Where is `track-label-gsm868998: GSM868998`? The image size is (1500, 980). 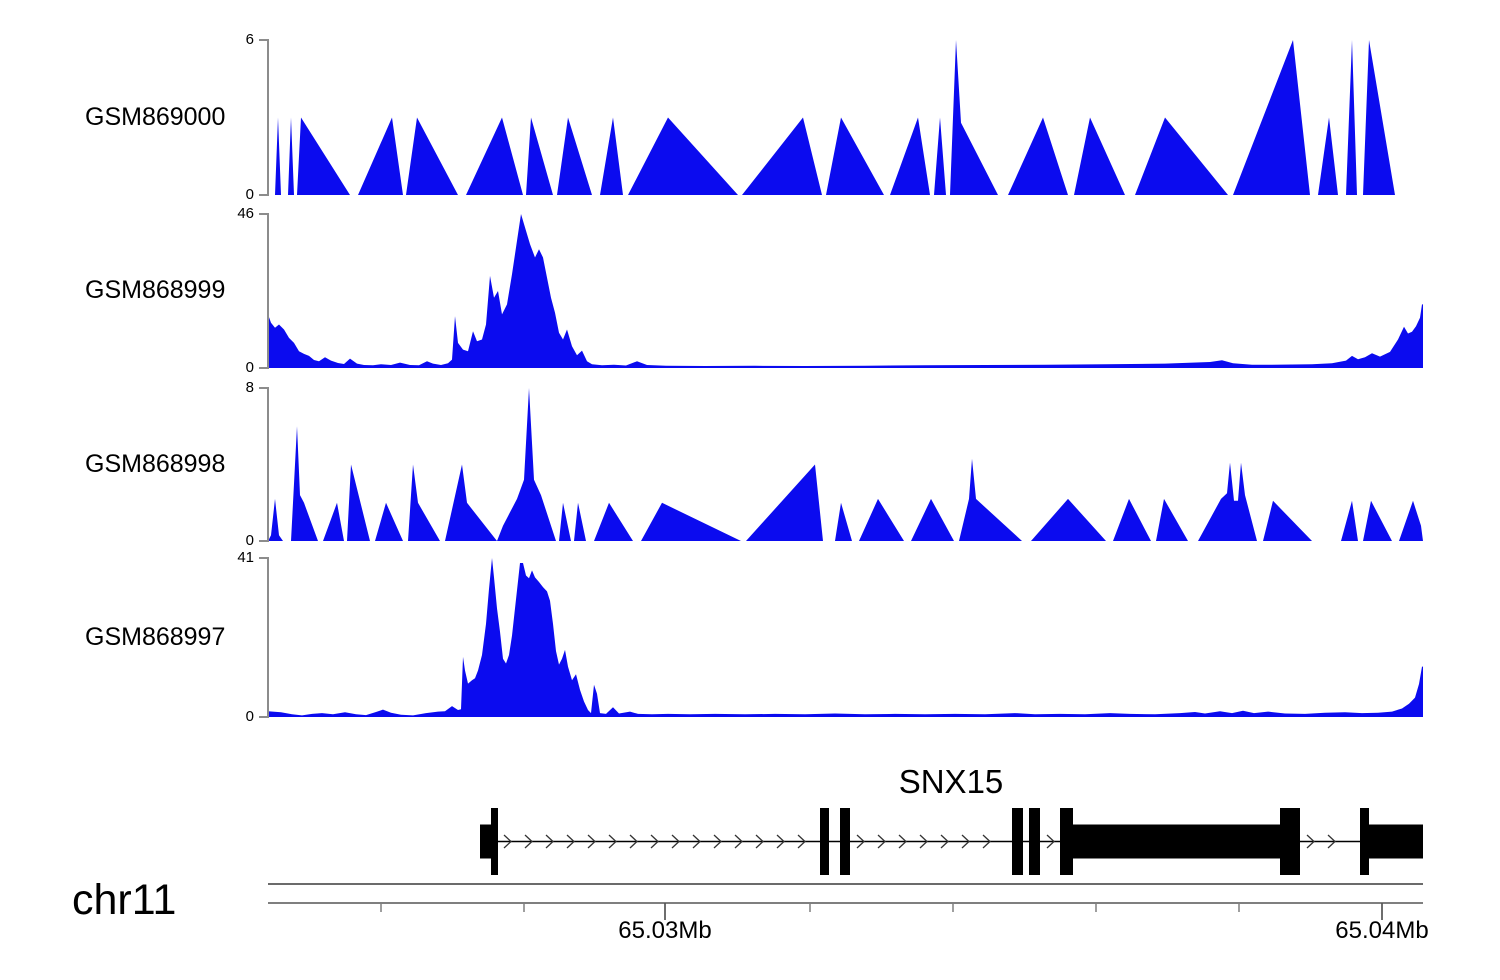 track-label-gsm868998: GSM868998 is located at coordinates (155, 463).